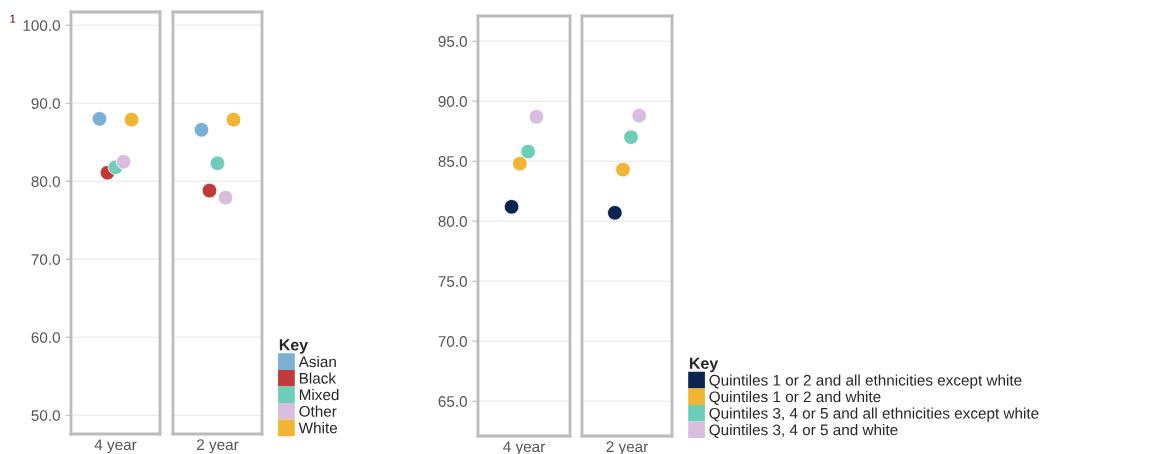 This screenshot has height=454, width=1153. Describe the element at coordinates (13, 18) in the screenshot. I see `text: 1` at that location.